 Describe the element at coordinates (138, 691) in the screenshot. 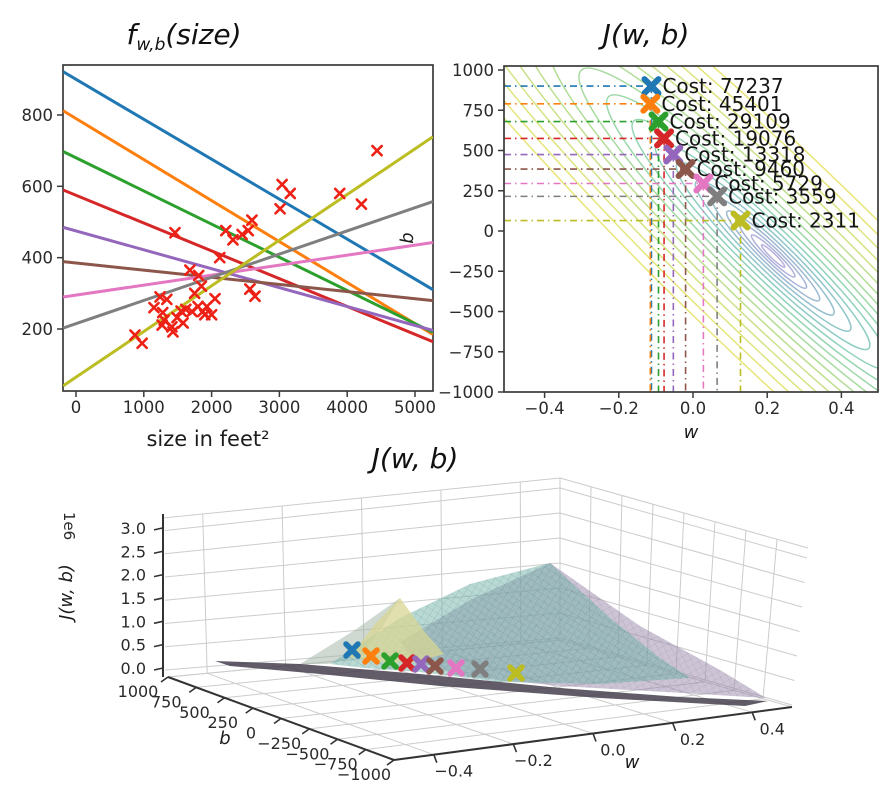

I see `b-tick-label: 1000` at that location.